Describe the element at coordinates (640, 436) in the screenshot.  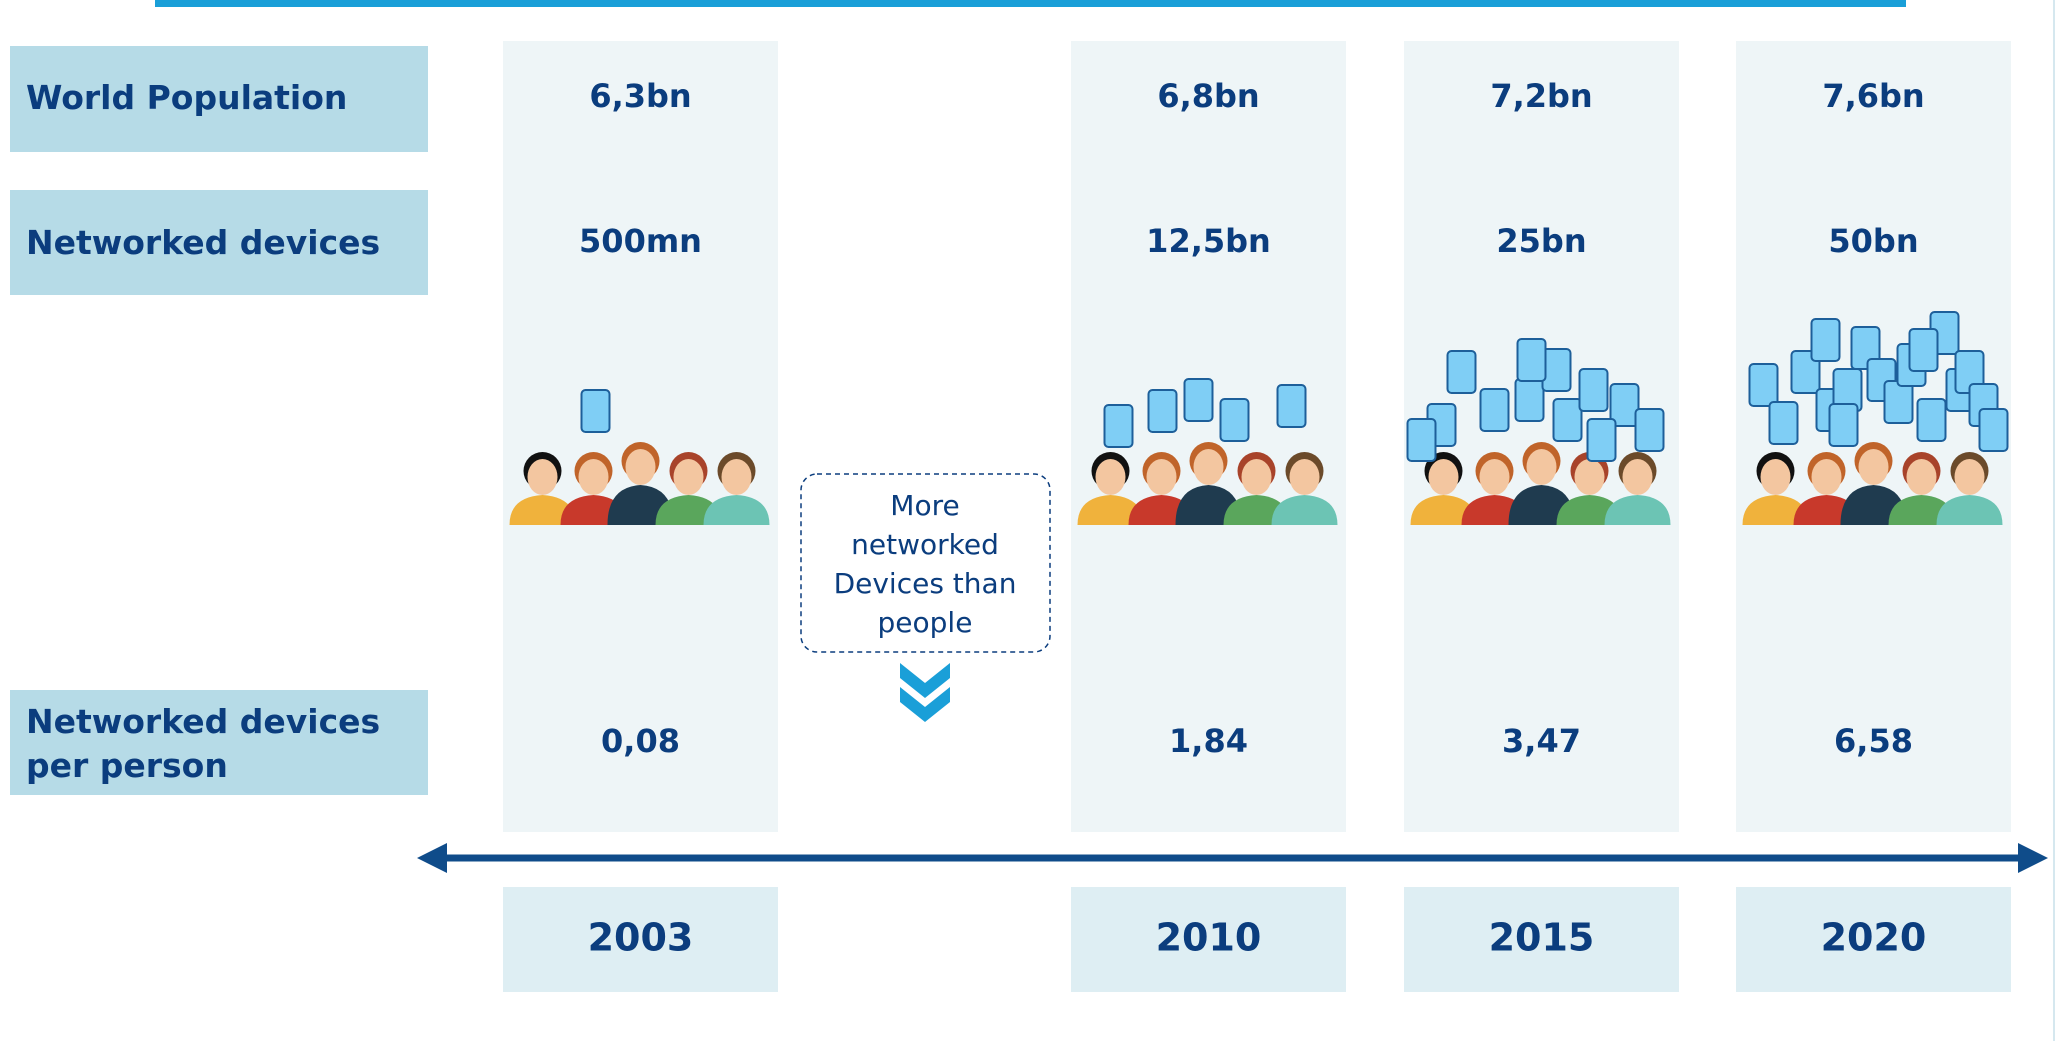
I see `column-bg` at that location.